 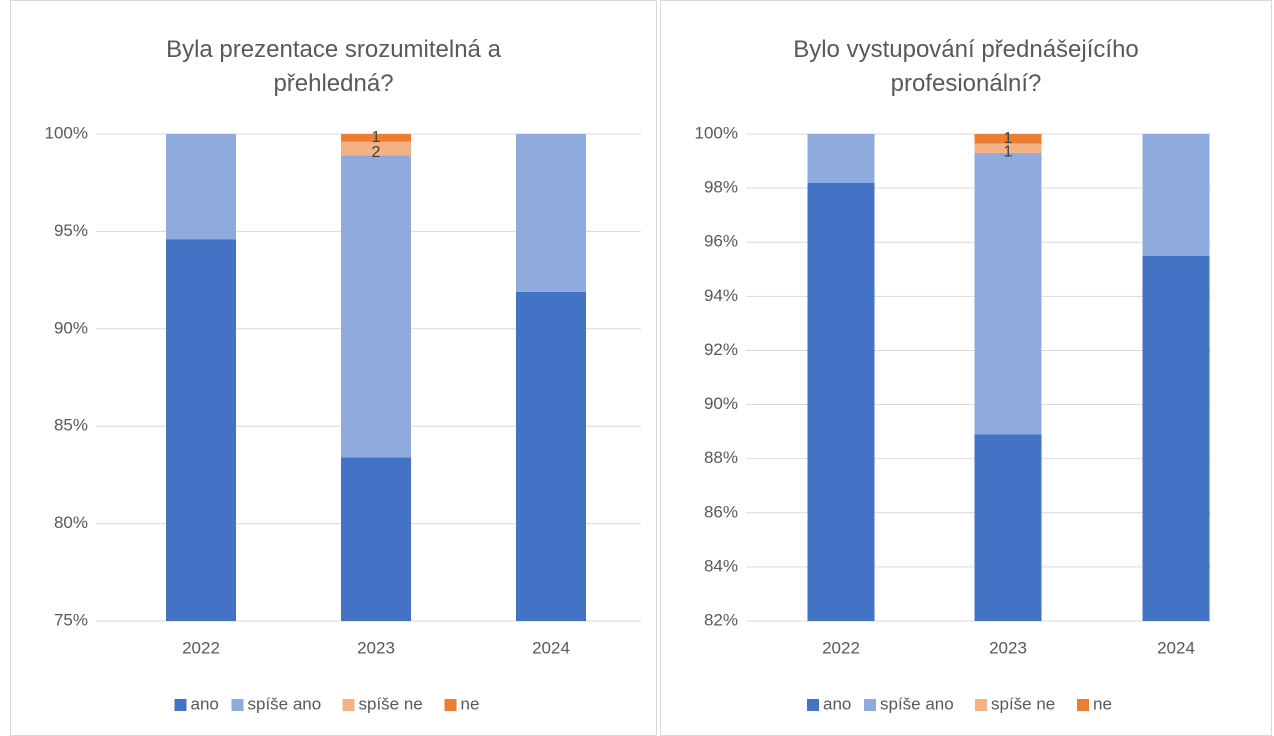 I want to click on y-tick-label: 92%, so click(x=721, y=349).